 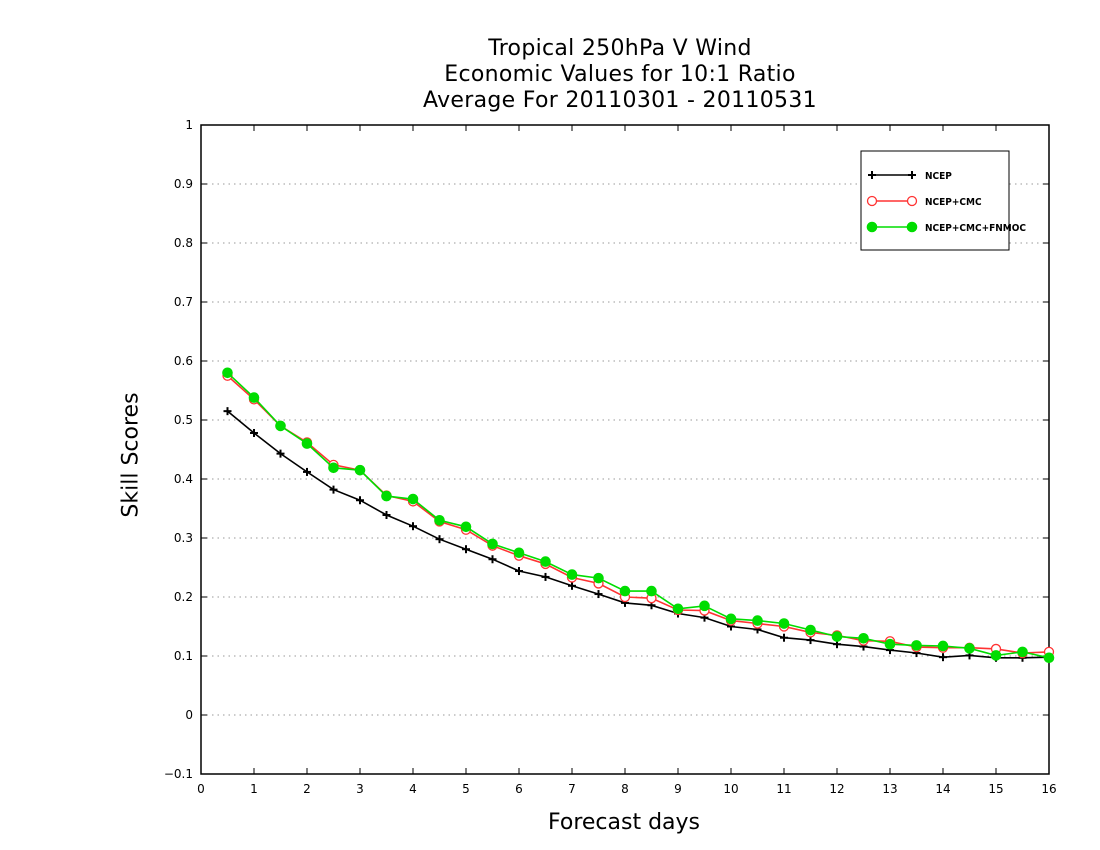 What do you see at coordinates (183, 243) in the screenshot?
I see `y-tick-label: 0.8` at bounding box center [183, 243].